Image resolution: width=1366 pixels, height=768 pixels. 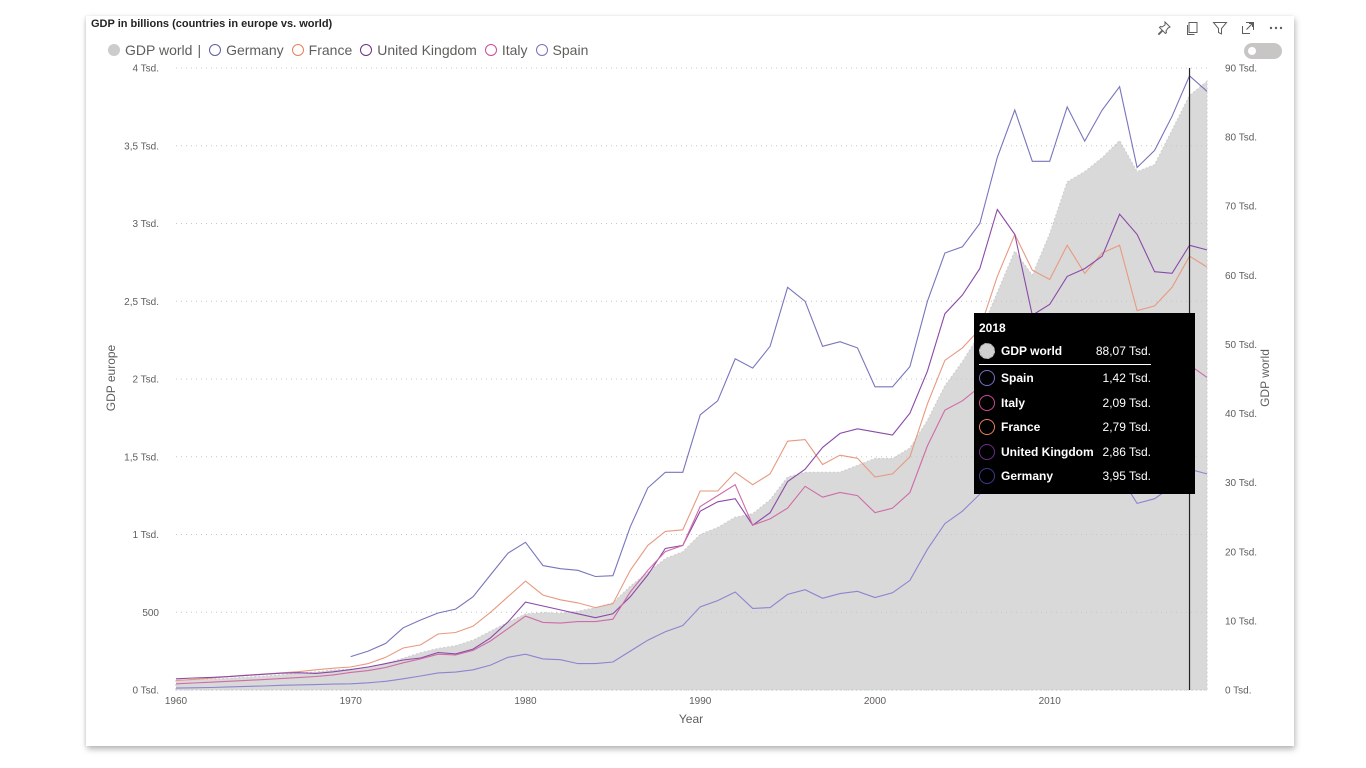 I want to click on tooltip-year: 2018, so click(x=992, y=328).